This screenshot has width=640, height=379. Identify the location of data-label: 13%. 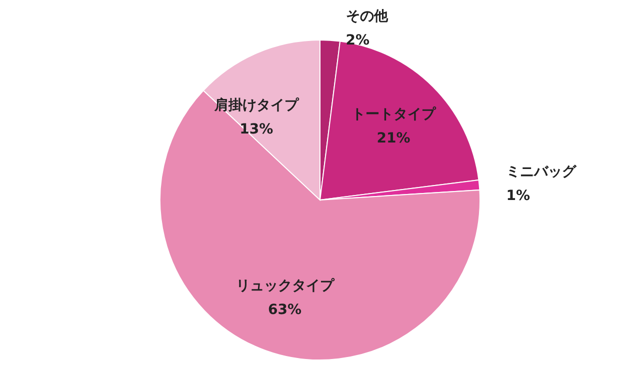
(257, 130).